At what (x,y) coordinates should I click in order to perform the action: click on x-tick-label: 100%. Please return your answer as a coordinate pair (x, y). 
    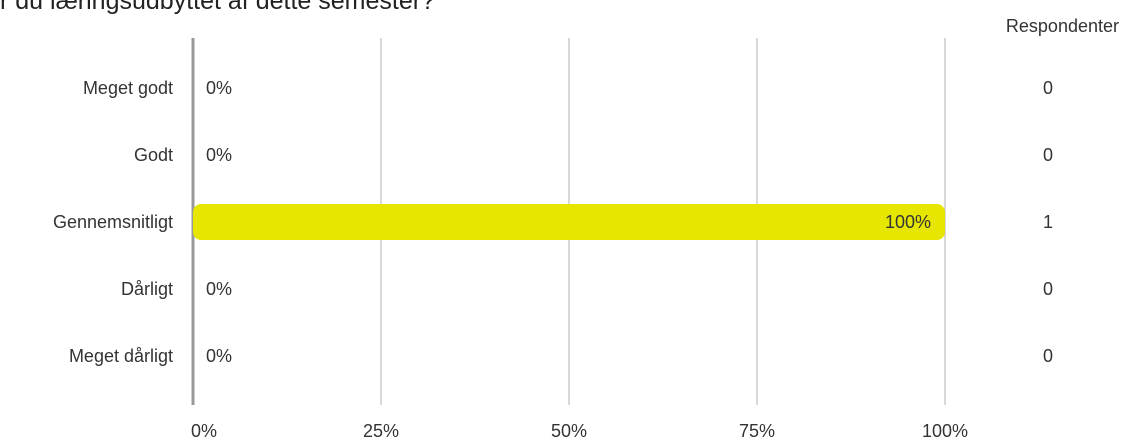
    Looking at the image, I should click on (945, 431).